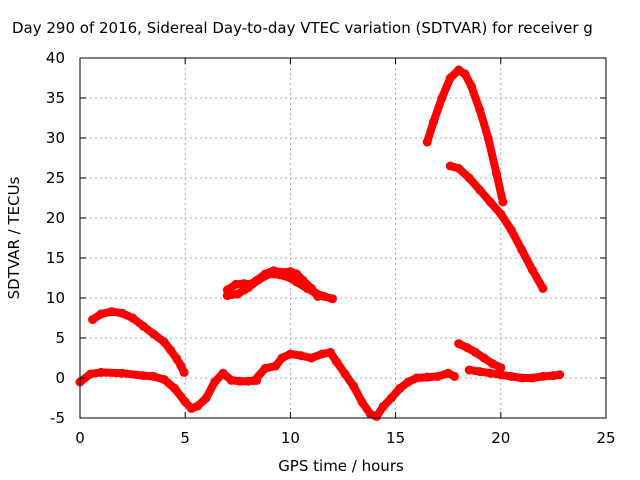  I want to click on x-tick-label: 20, so click(500, 438).